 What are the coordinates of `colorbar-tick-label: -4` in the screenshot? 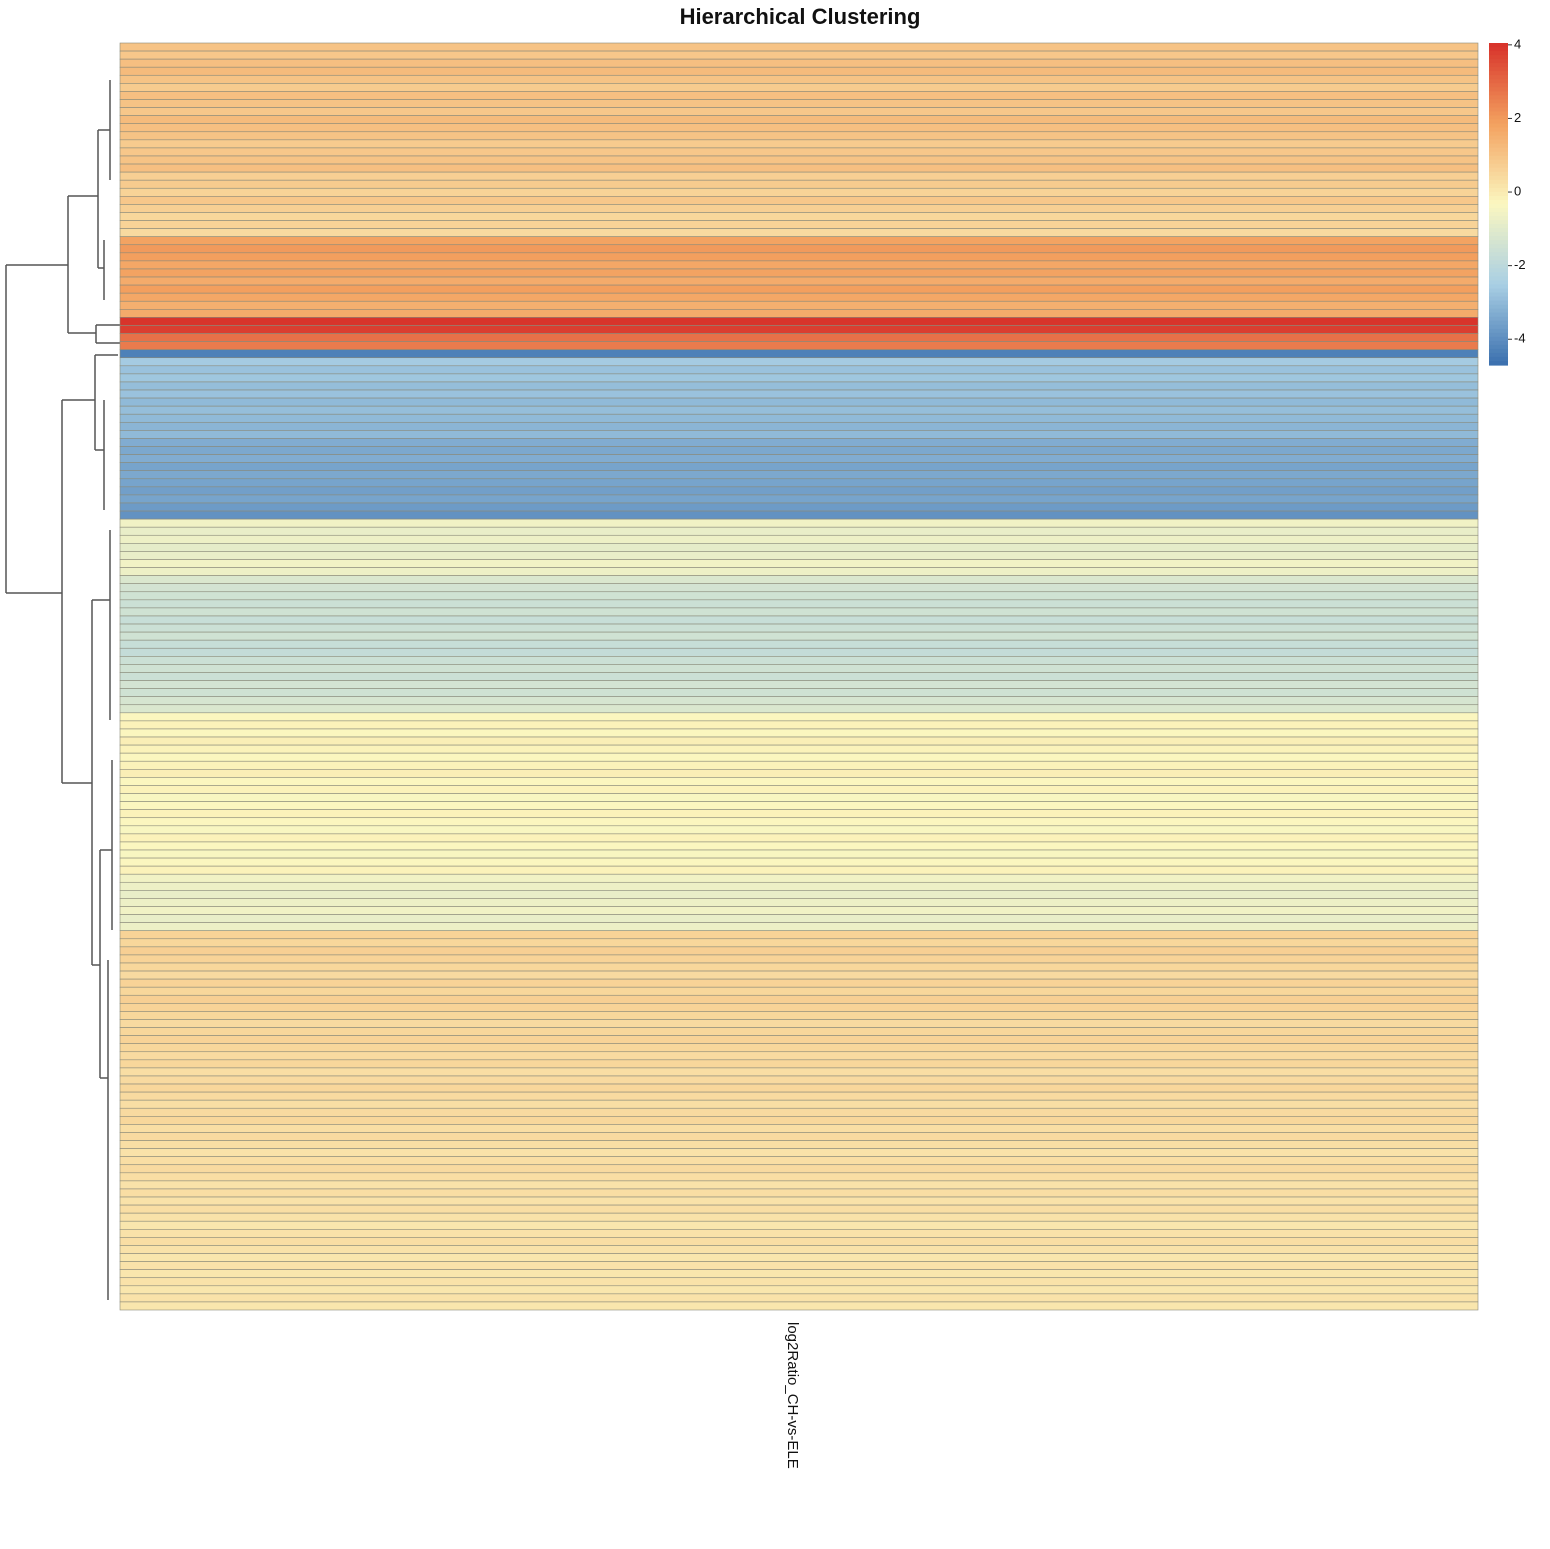 It's located at (1520, 338).